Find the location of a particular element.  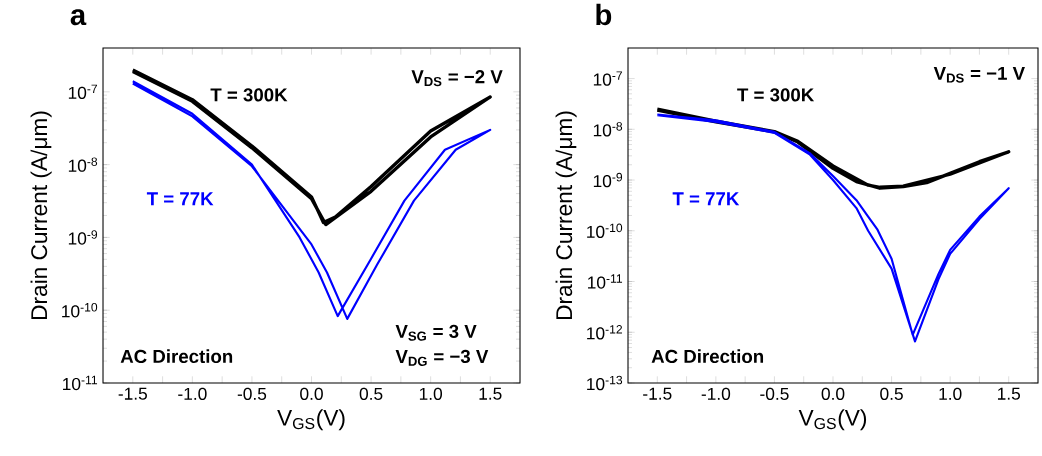

y-tick-label: 10$^{-12}$ is located at coordinates (604, 332).